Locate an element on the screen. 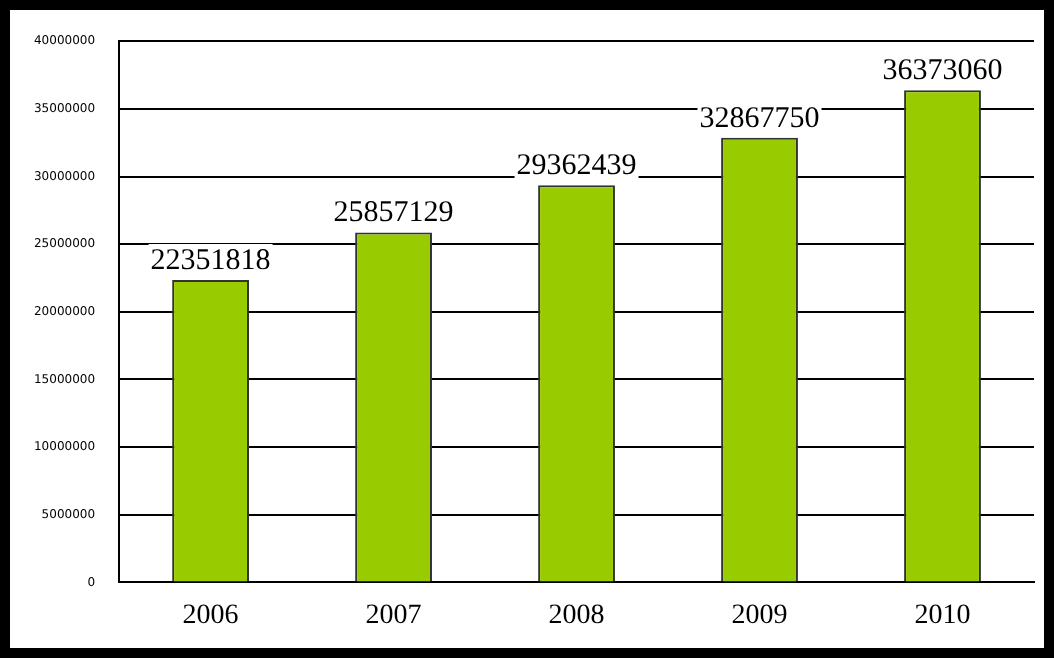 The height and width of the screenshot is (658, 1054). x-tick-label: 2009 is located at coordinates (759, 615).